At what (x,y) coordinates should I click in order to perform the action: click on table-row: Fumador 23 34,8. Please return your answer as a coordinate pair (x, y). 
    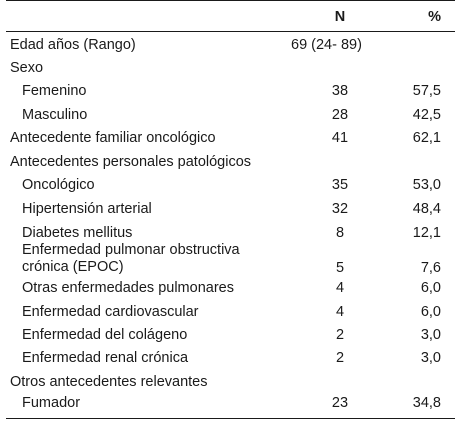
    Looking at the image, I should click on (230, 403).